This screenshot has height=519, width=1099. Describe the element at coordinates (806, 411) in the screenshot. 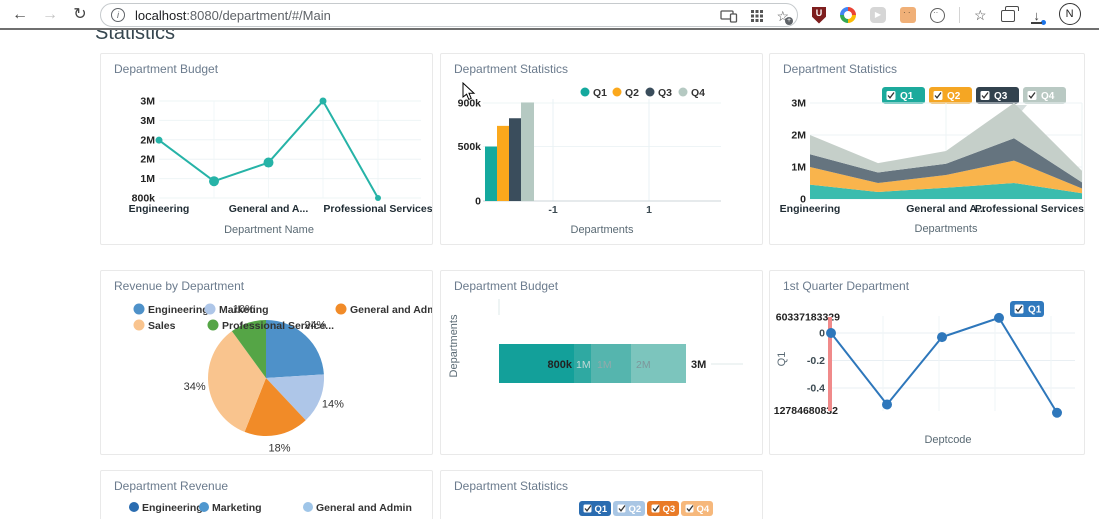

I see `svg-text: 12784680832` at that location.